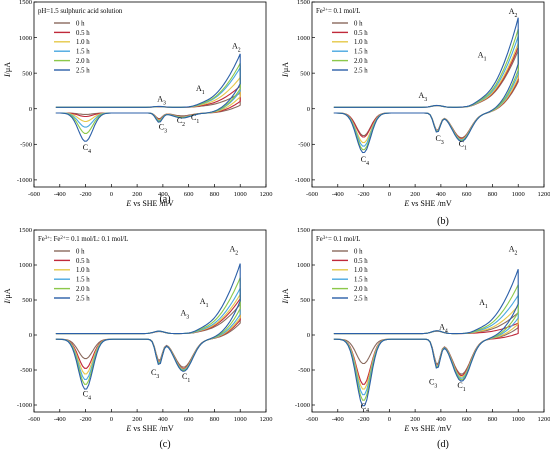  Describe the element at coordinates (181, 122) in the screenshot. I see `peak-label-C2: C2` at that location.